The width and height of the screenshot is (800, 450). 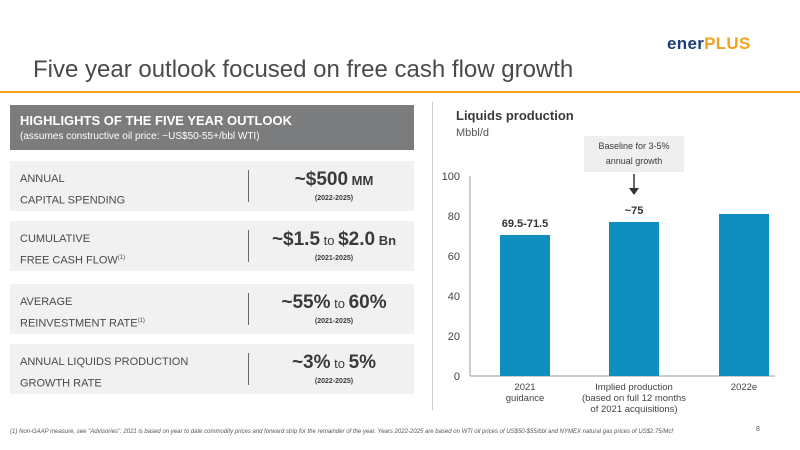 I want to click on enerplus-logo: enerPLUS, so click(x=709, y=43).